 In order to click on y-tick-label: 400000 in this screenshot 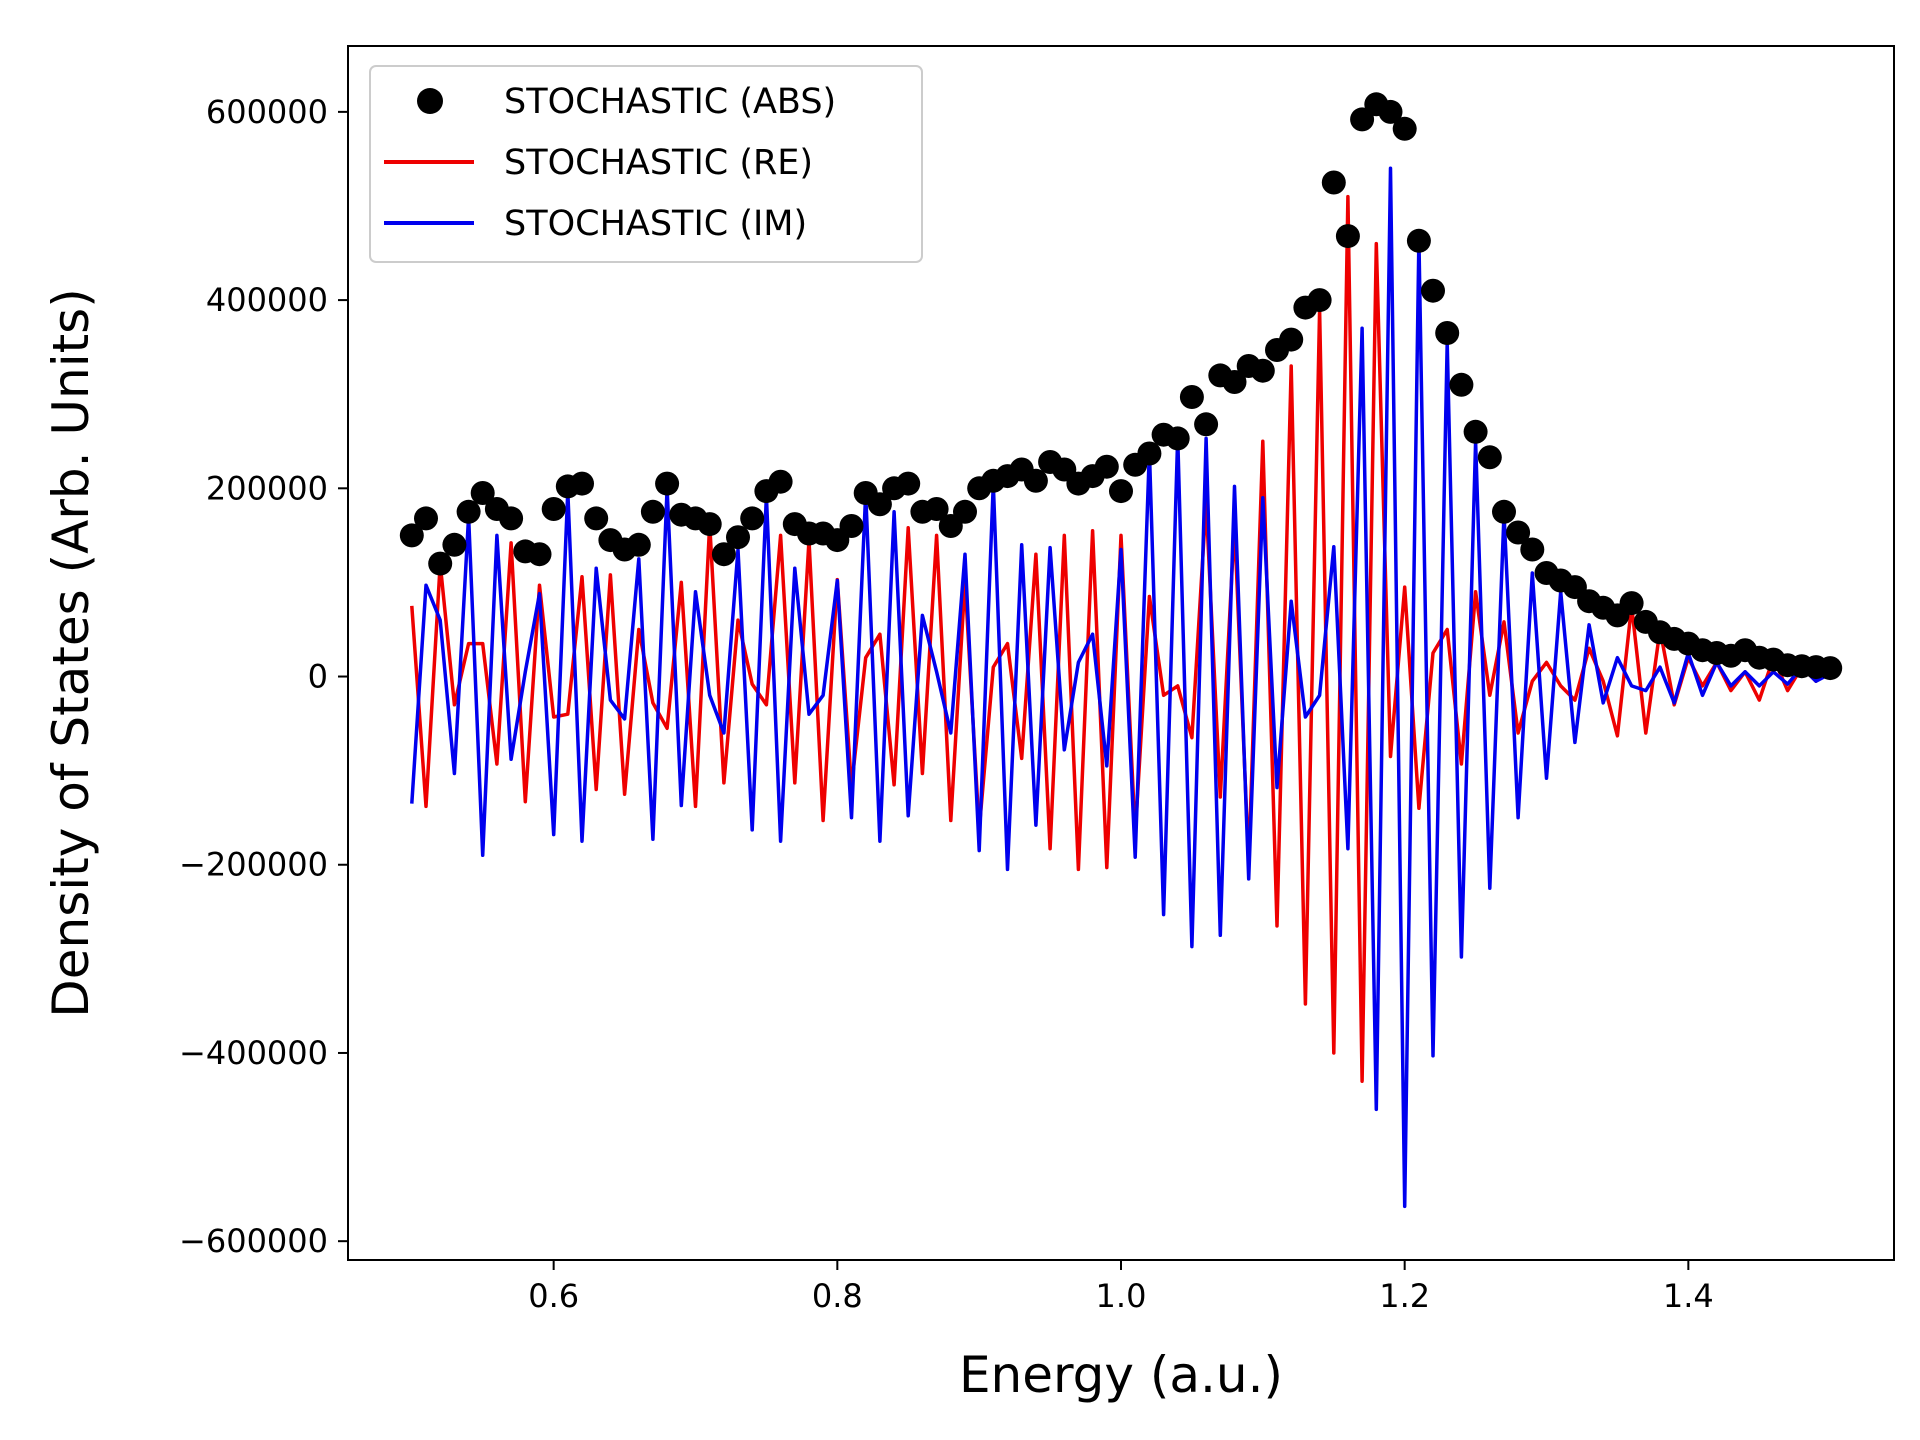, I will do `click(267, 300)`.